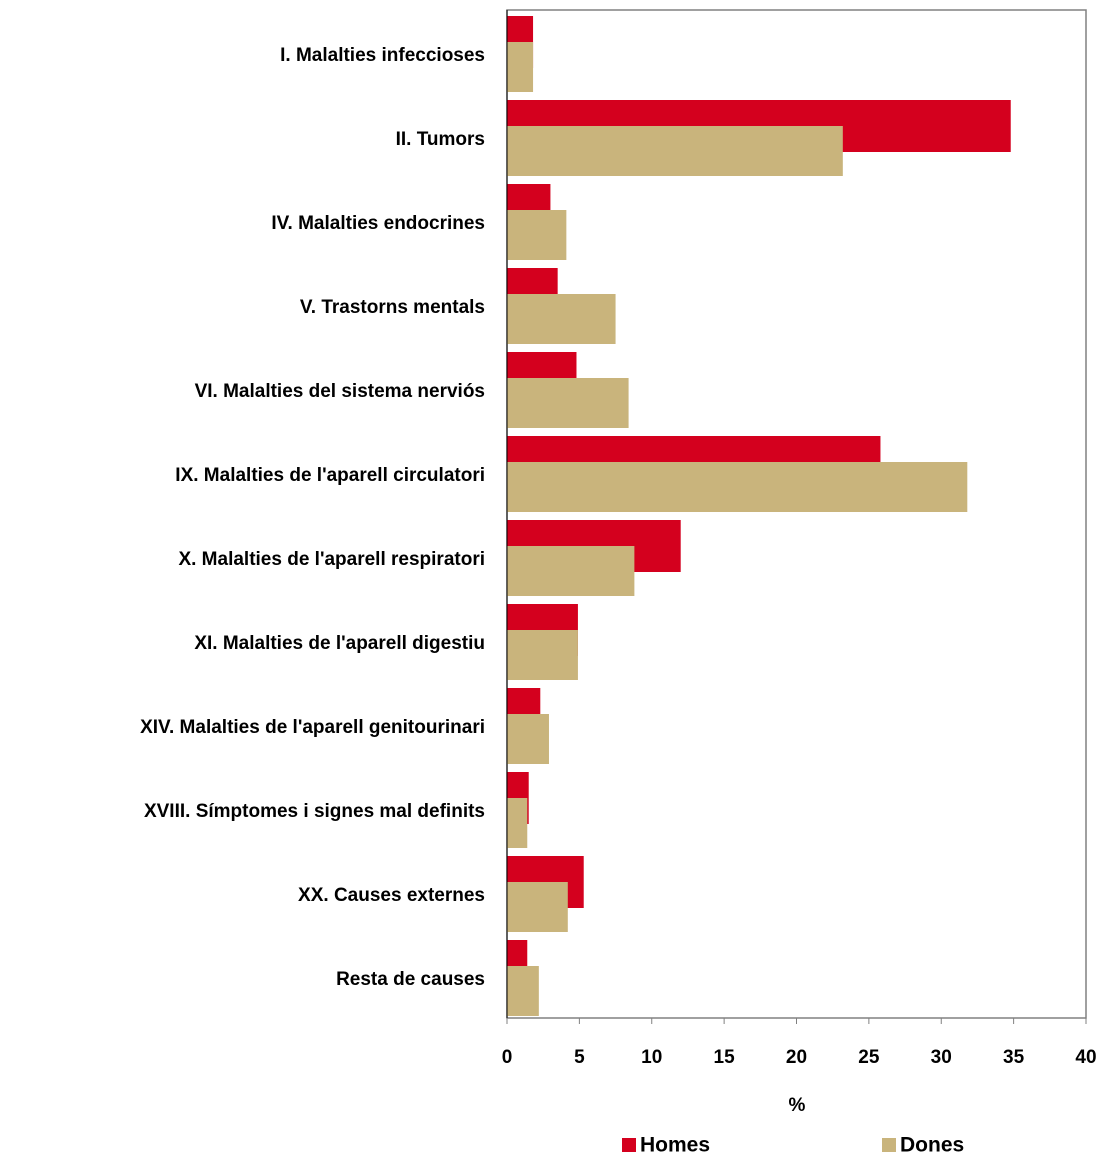  Describe the element at coordinates (796, 1057) in the screenshot. I see `x-tick-label: 20` at that location.